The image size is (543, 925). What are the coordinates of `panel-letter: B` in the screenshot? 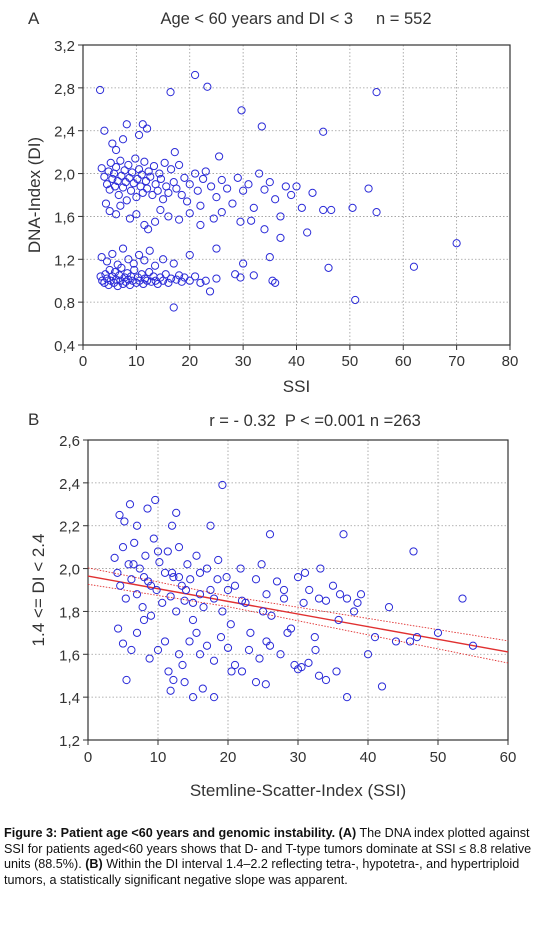 It's located at (33, 419).